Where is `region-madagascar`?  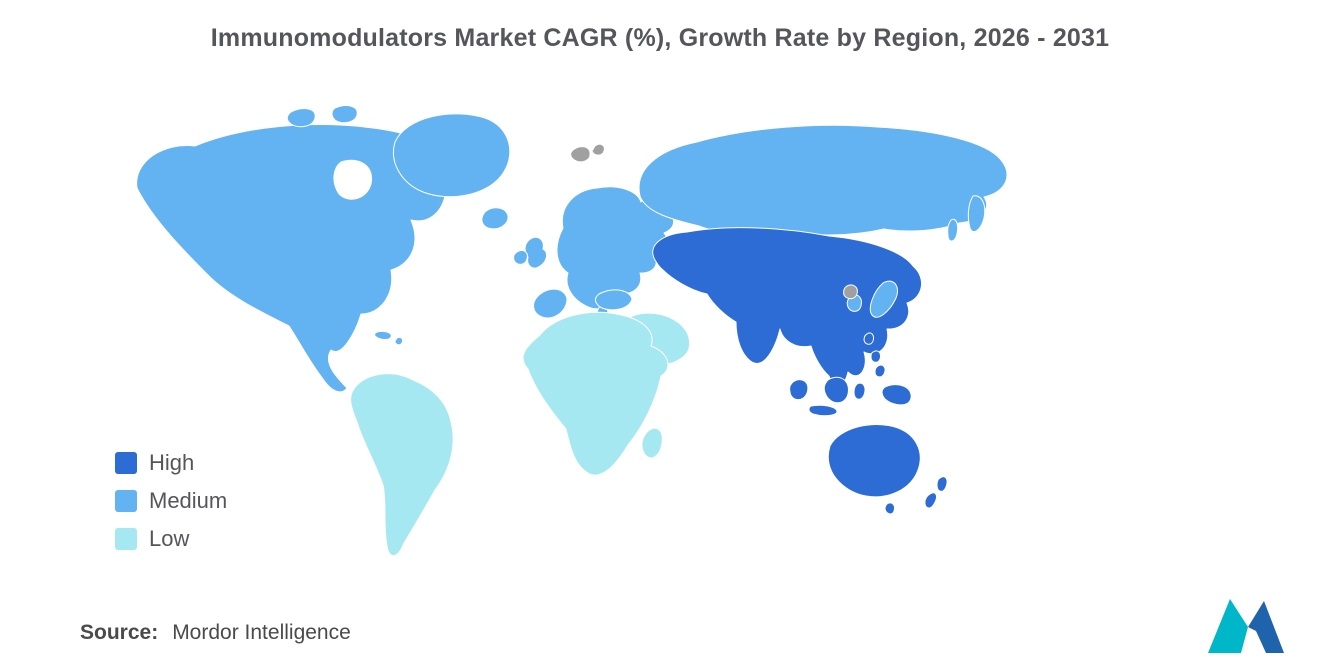
region-madagascar is located at coordinates (652, 443).